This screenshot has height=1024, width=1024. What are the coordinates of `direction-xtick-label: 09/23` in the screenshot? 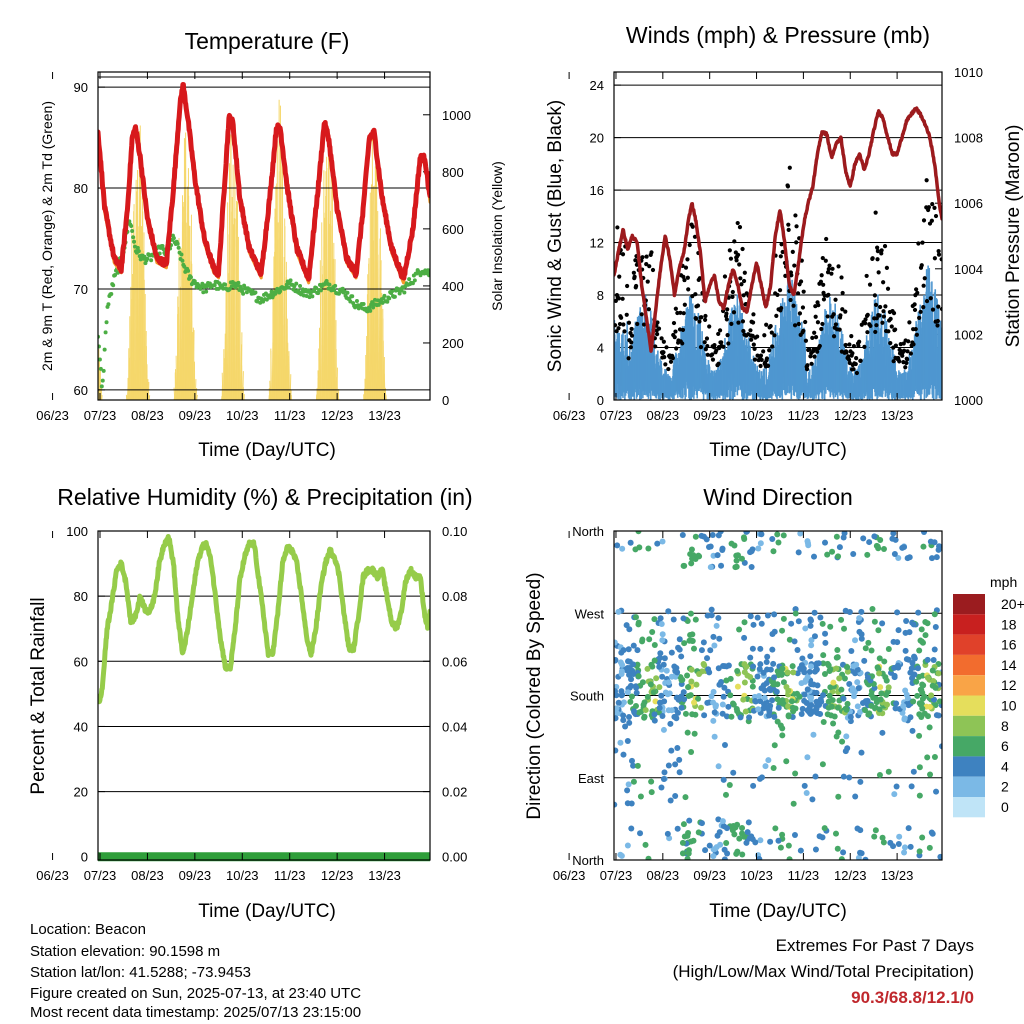 It's located at (709, 875).